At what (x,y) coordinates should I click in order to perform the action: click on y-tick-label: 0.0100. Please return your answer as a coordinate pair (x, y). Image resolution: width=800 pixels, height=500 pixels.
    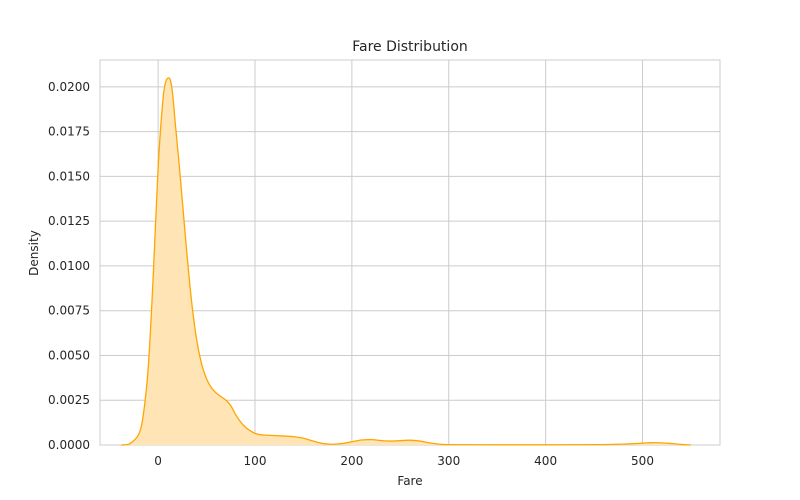
    Looking at the image, I should click on (69, 266).